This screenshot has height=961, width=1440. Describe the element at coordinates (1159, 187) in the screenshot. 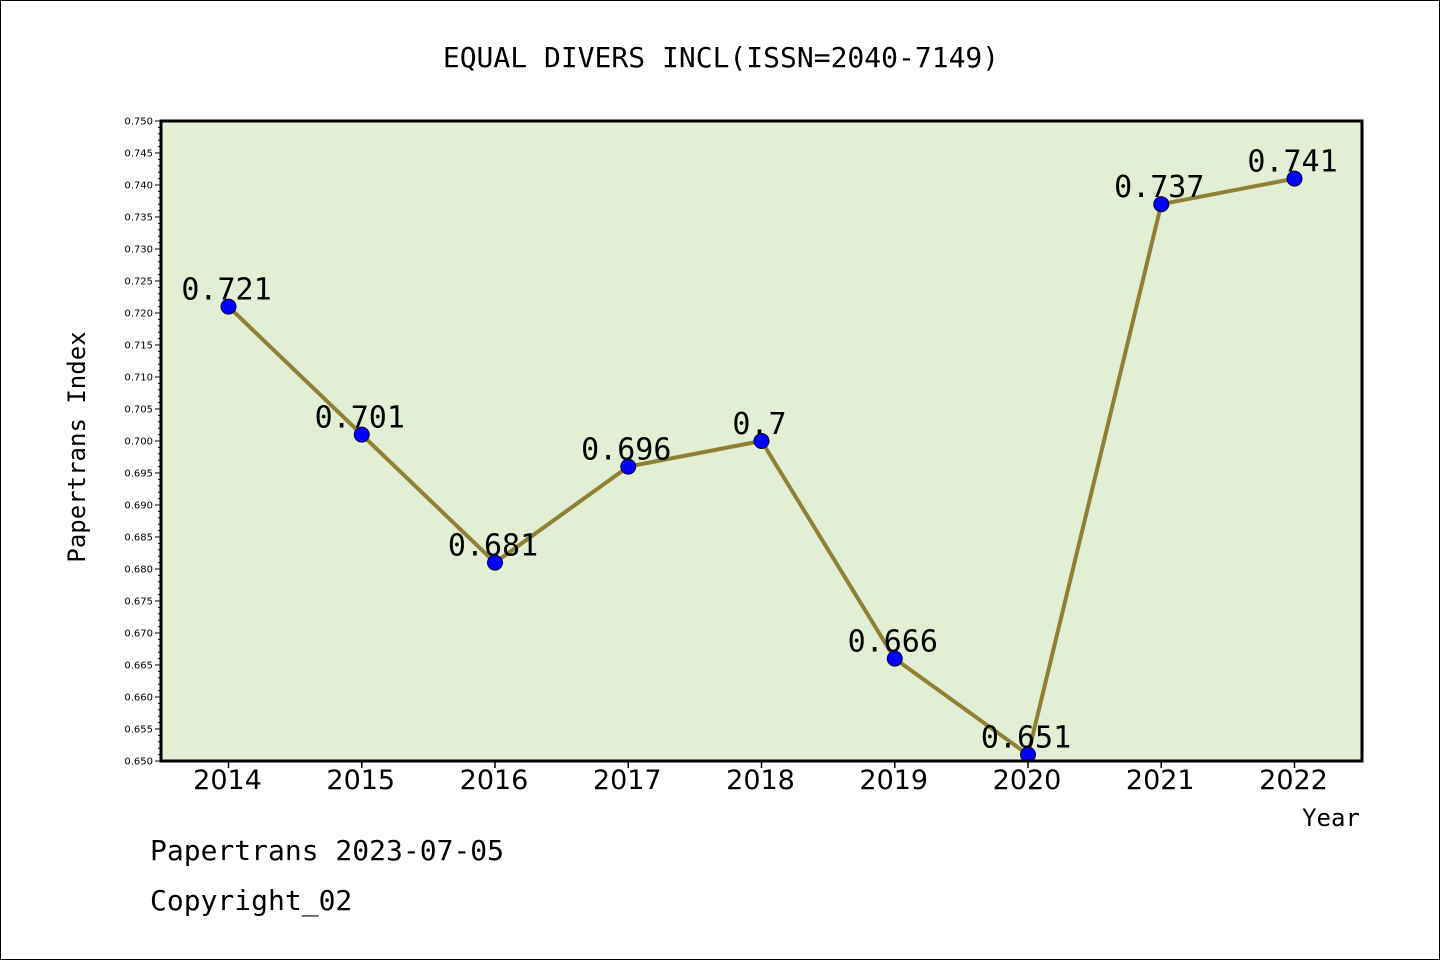

I see `data-label: 0.737` at that location.